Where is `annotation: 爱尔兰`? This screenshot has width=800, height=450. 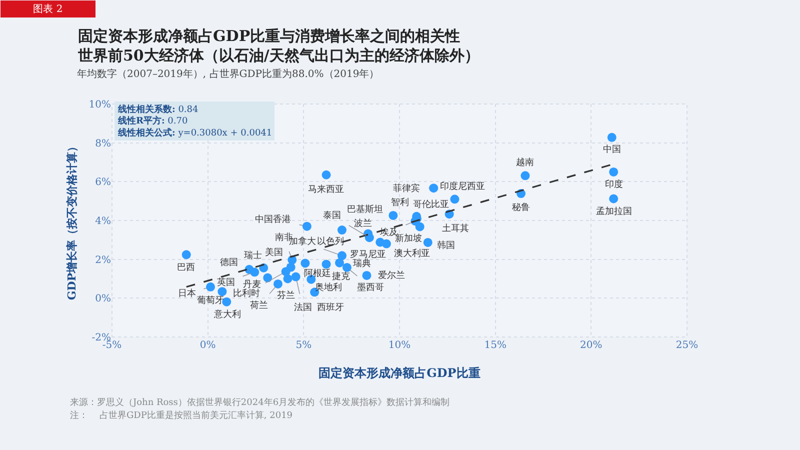
annotation: 爱尔兰 is located at coordinates (391, 275).